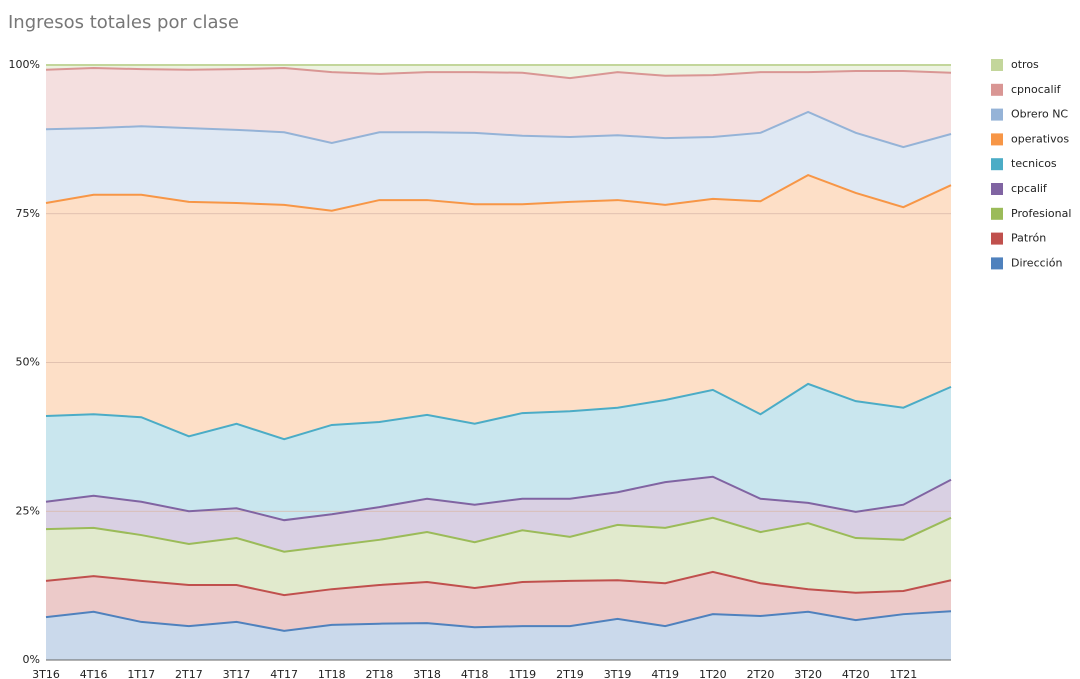  What do you see at coordinates (141, 673) in the screenshot?
I see `x-tick-label: 1T17` at bounding box center [141, 673].